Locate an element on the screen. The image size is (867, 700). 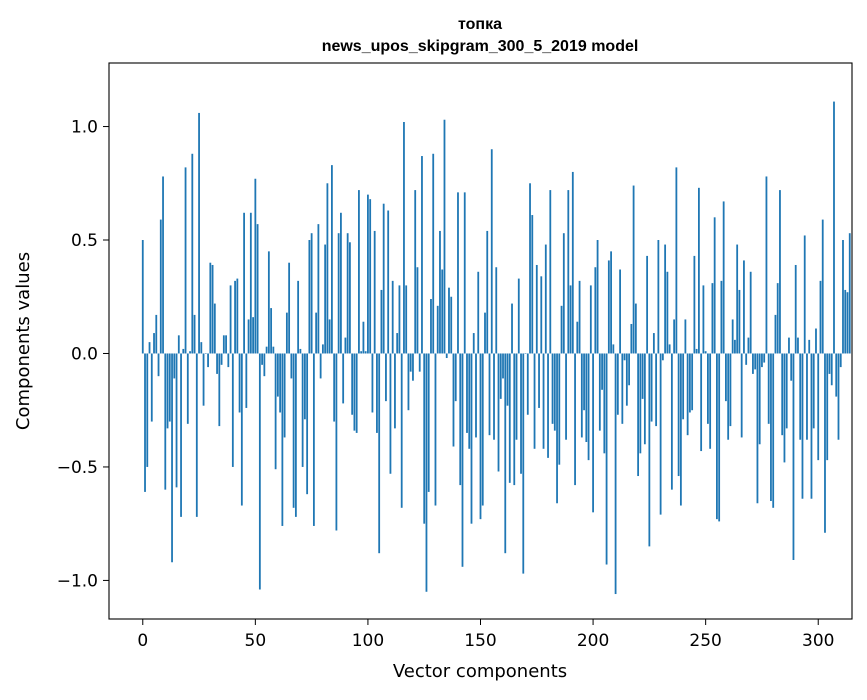
y-axis-ticks: −1.0 −0.5 0.0 0.5 1.0 is located at coordinates (83, 354).